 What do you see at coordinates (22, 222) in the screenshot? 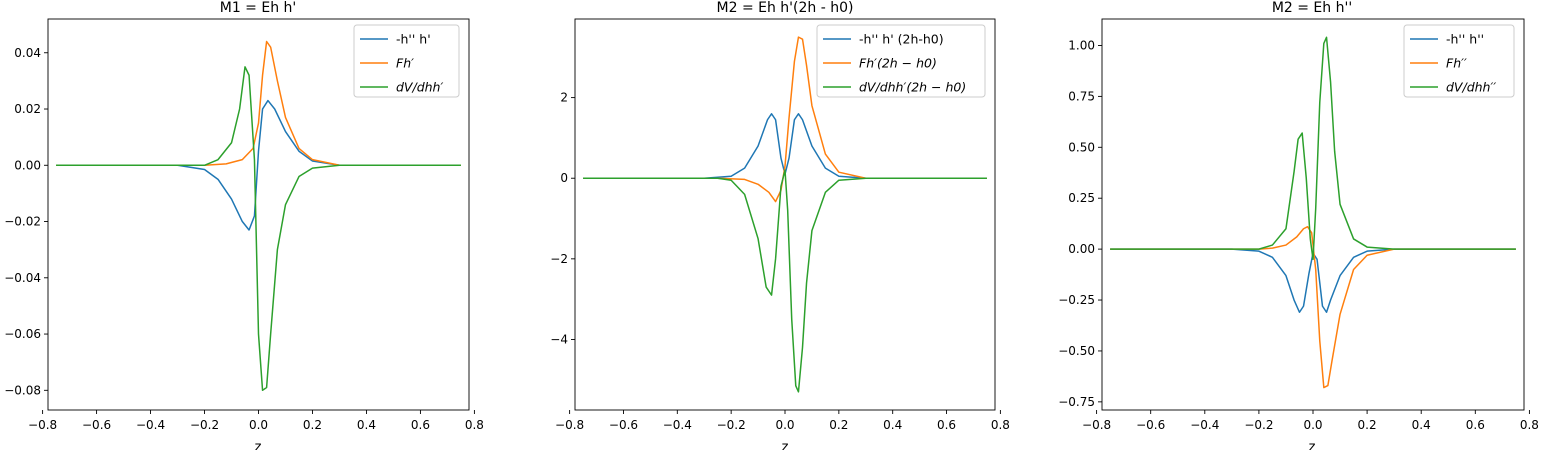
I see `y-tick-label: −0.02` at bounding box center [22, 222].